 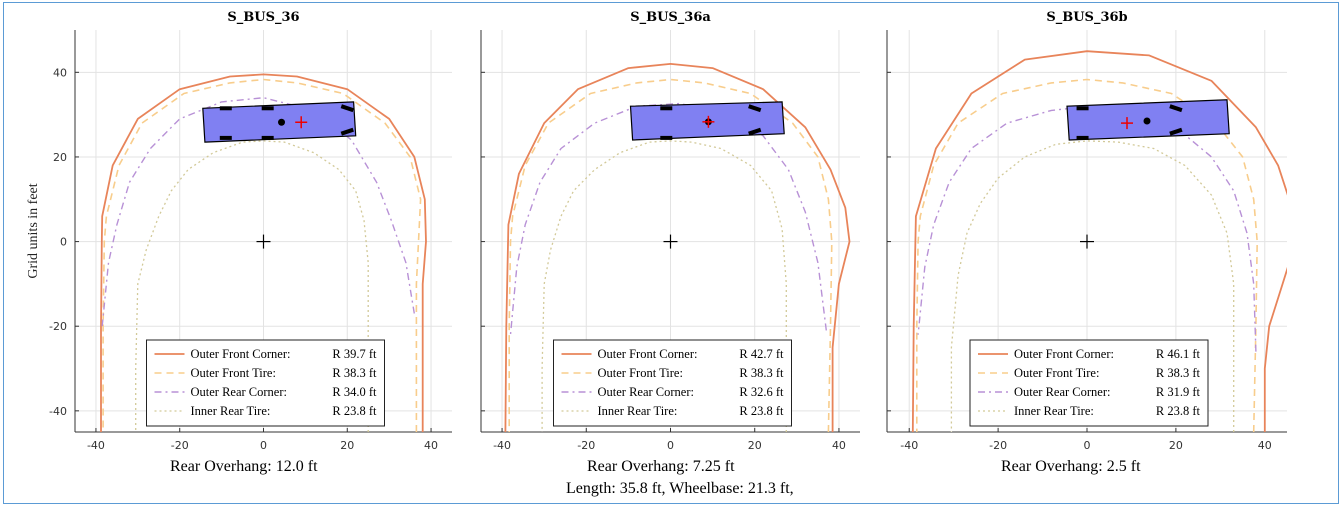 I want to click on legend-radius-1: R 42.7 ft, so click(x=761, y=354).